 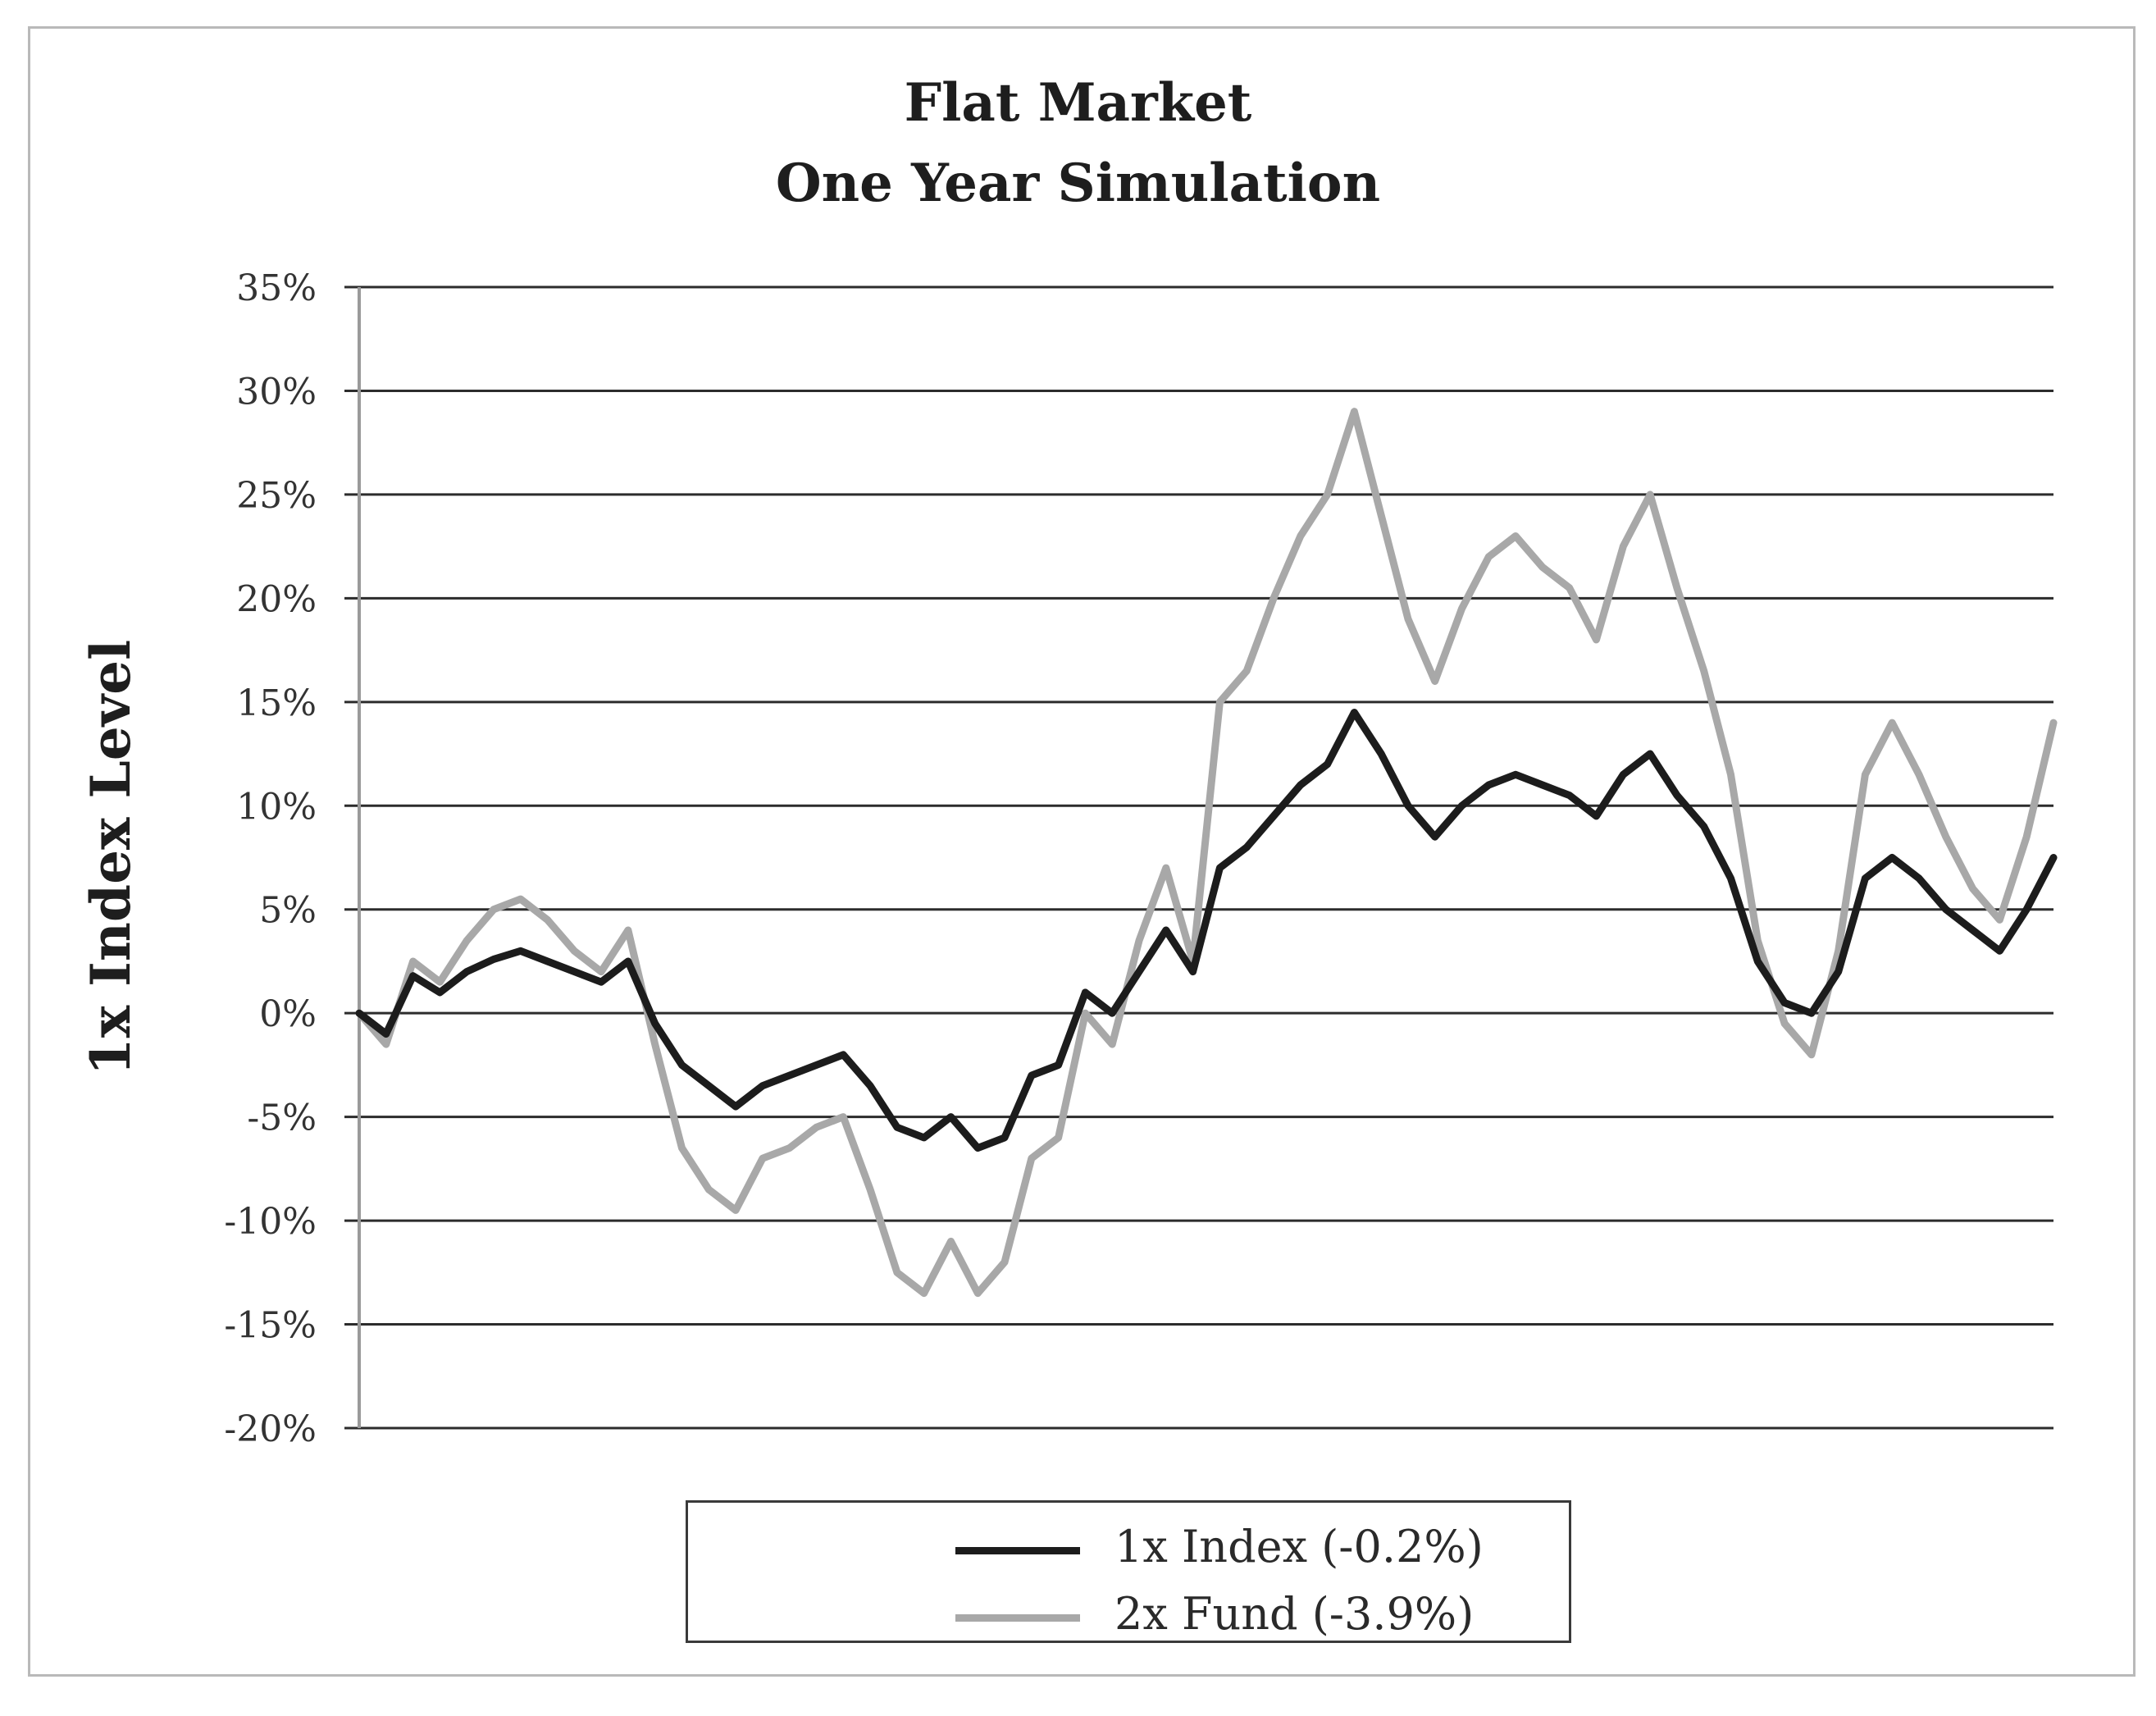 I want to click on y-tick-label: -10%, so click(x=270, y=1222).